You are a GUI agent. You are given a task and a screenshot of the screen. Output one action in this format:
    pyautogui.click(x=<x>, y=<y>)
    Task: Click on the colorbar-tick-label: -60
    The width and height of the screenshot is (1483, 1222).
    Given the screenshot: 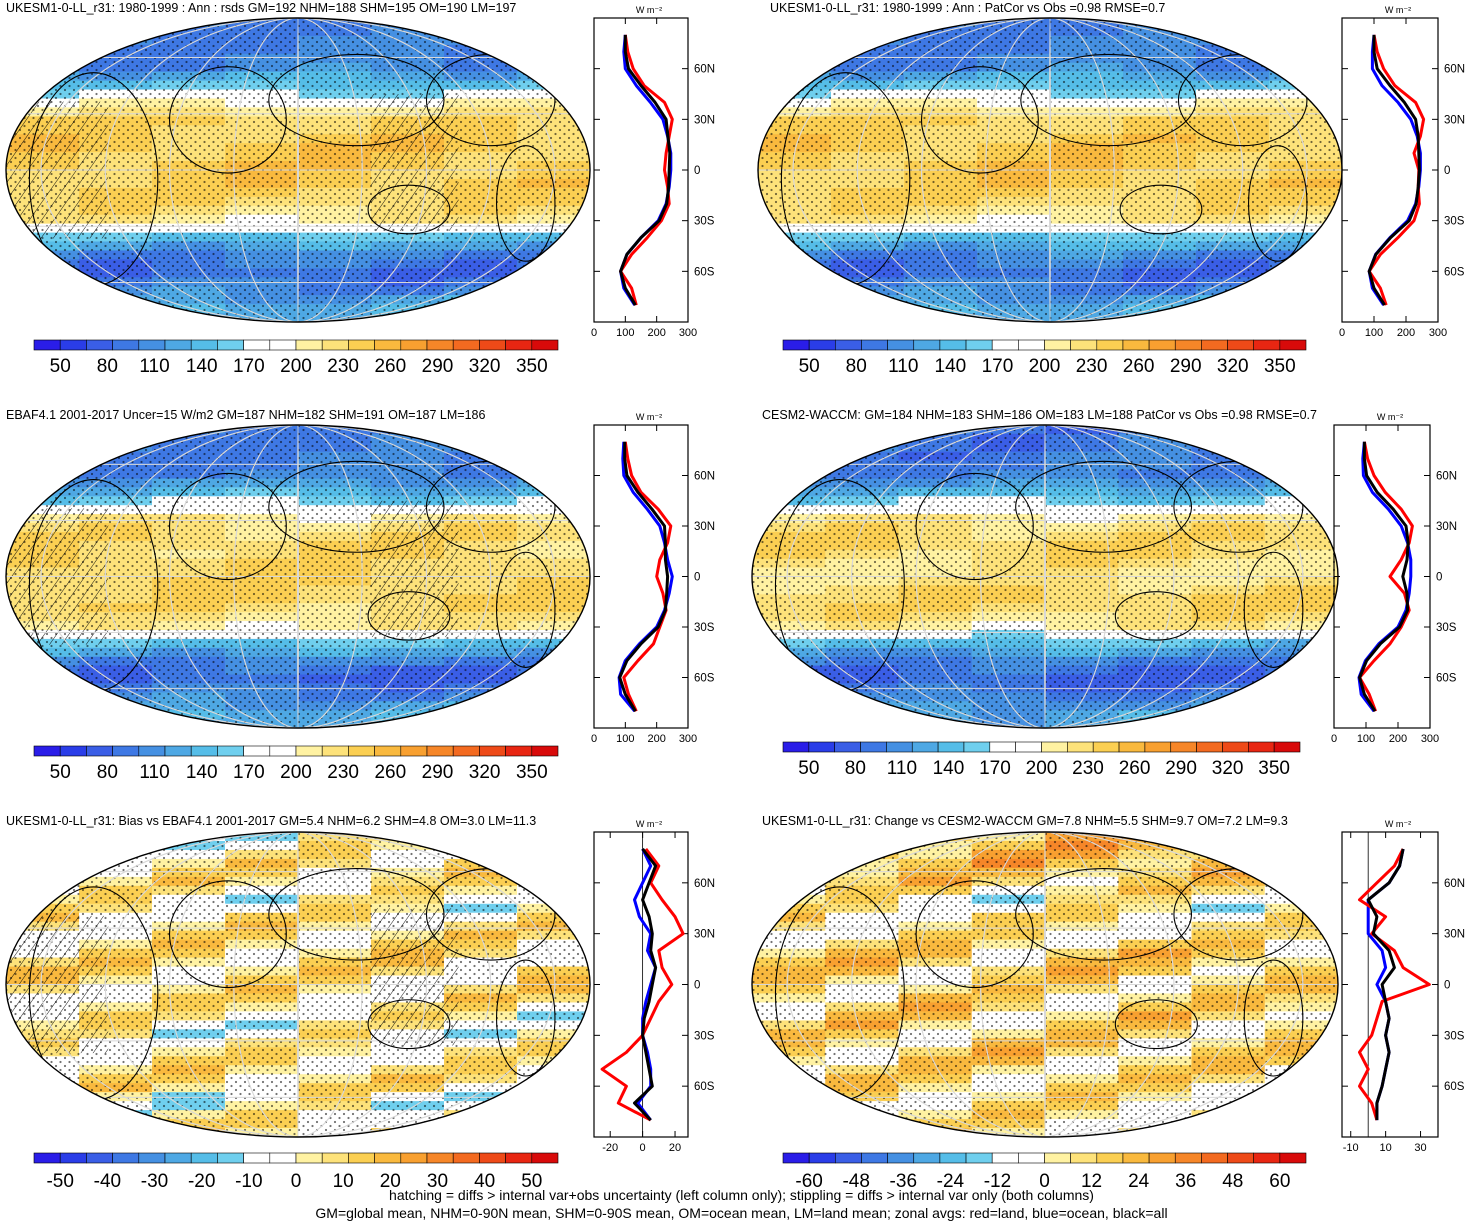 What is the action you would take?
    pyautogui.click(x=808, y=1181)
    